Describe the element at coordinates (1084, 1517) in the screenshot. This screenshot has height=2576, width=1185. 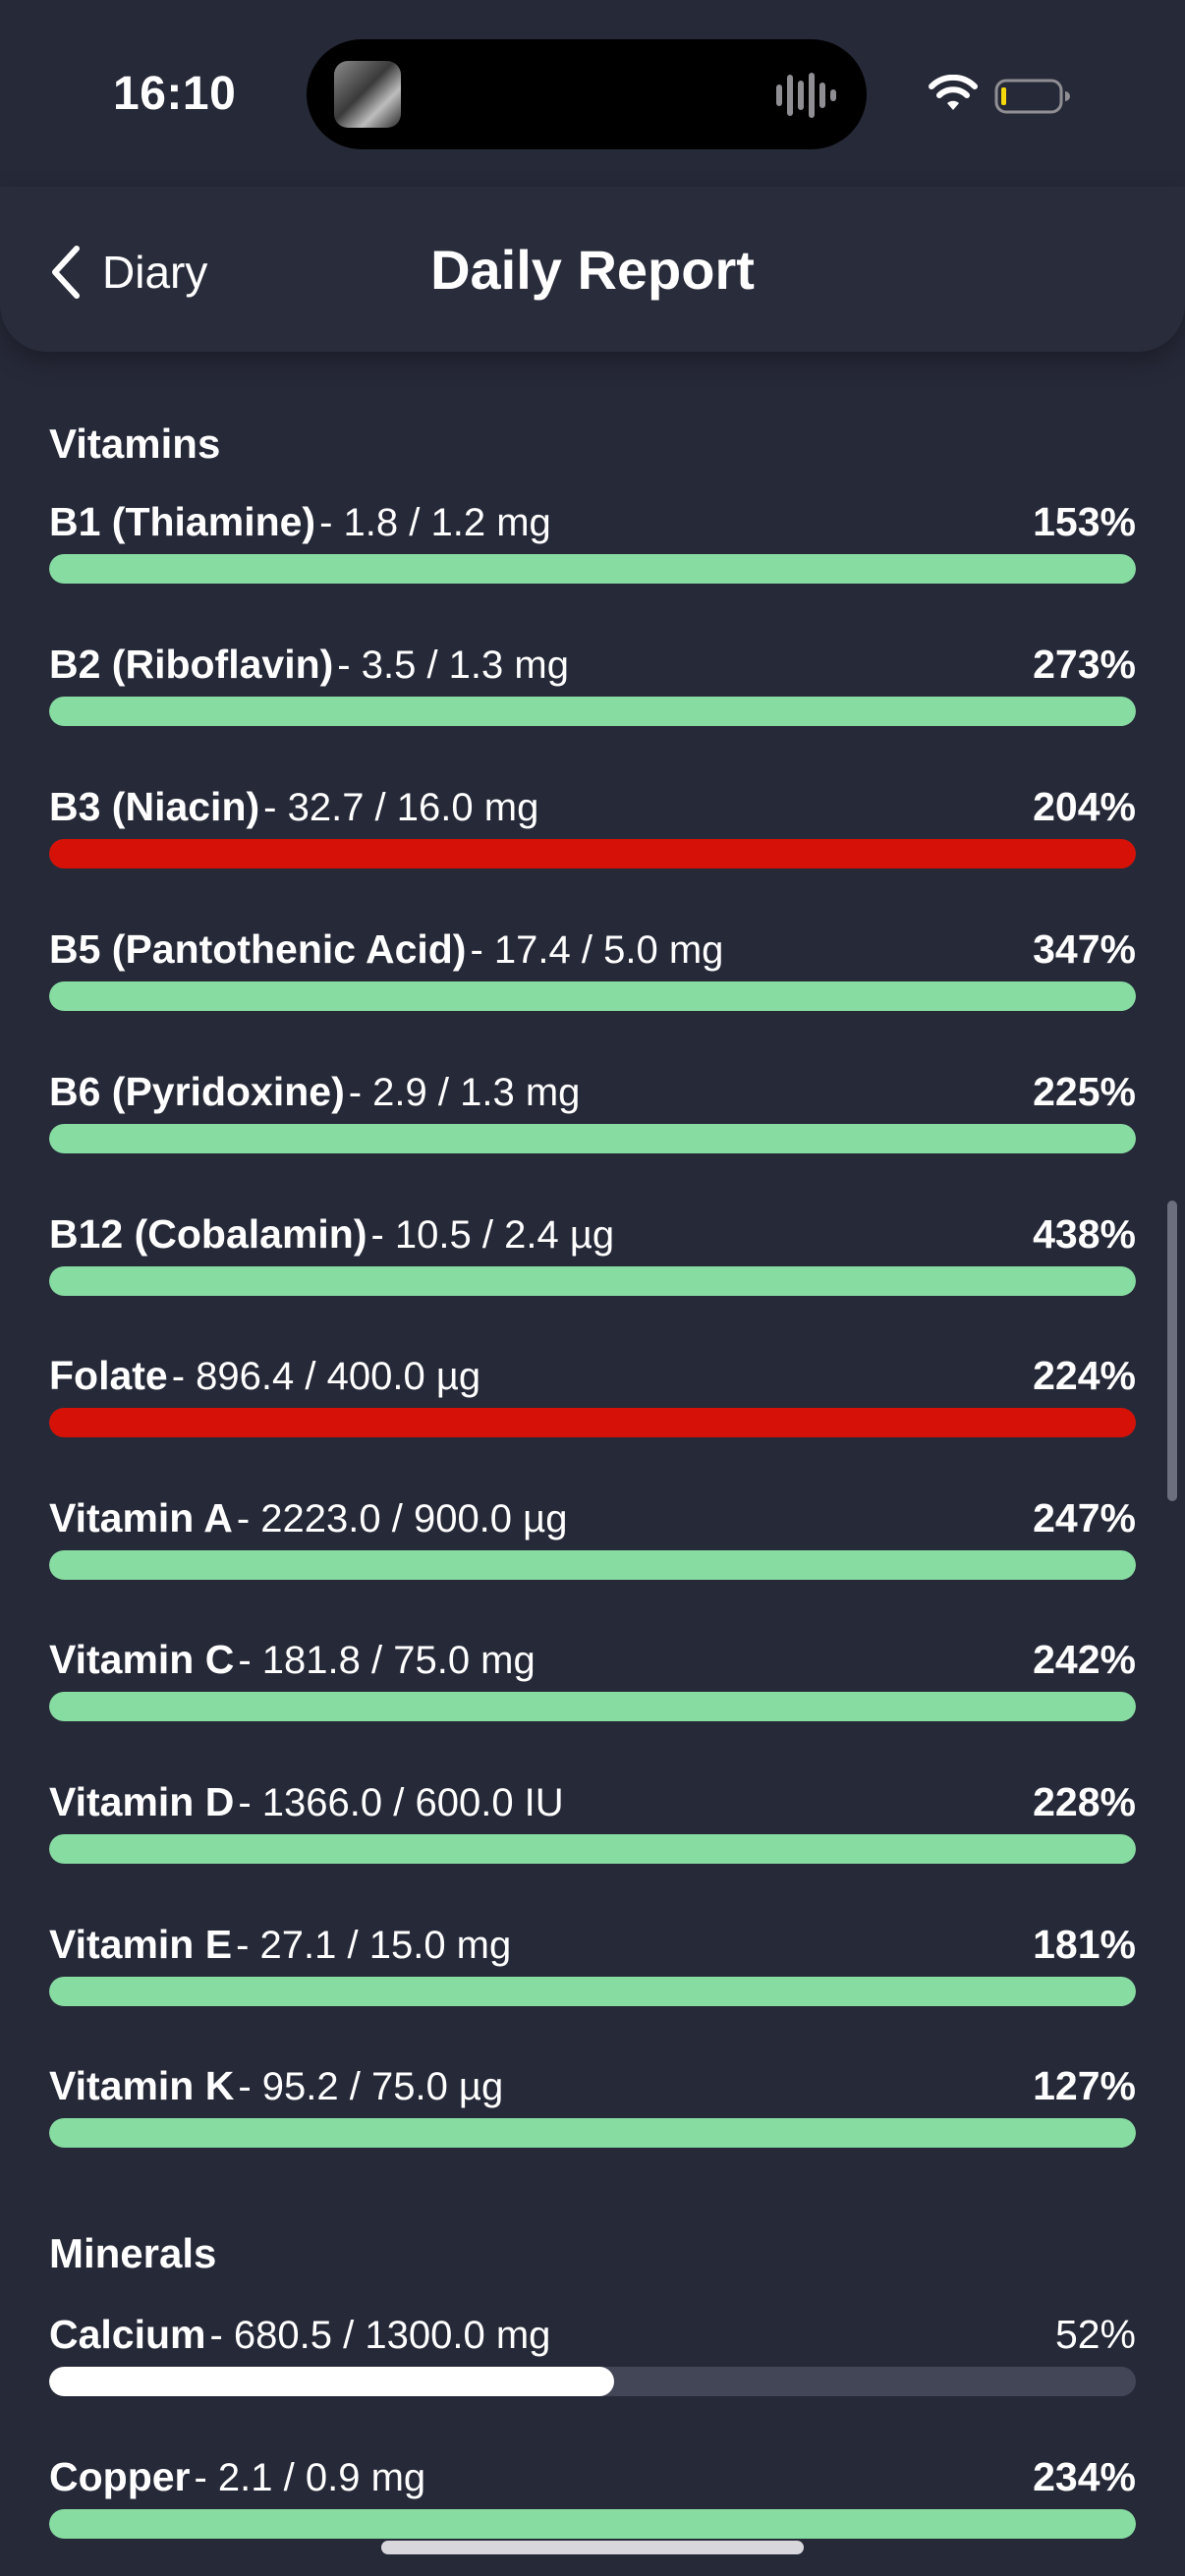
I see `nutrient-percent: 247%` at that location.